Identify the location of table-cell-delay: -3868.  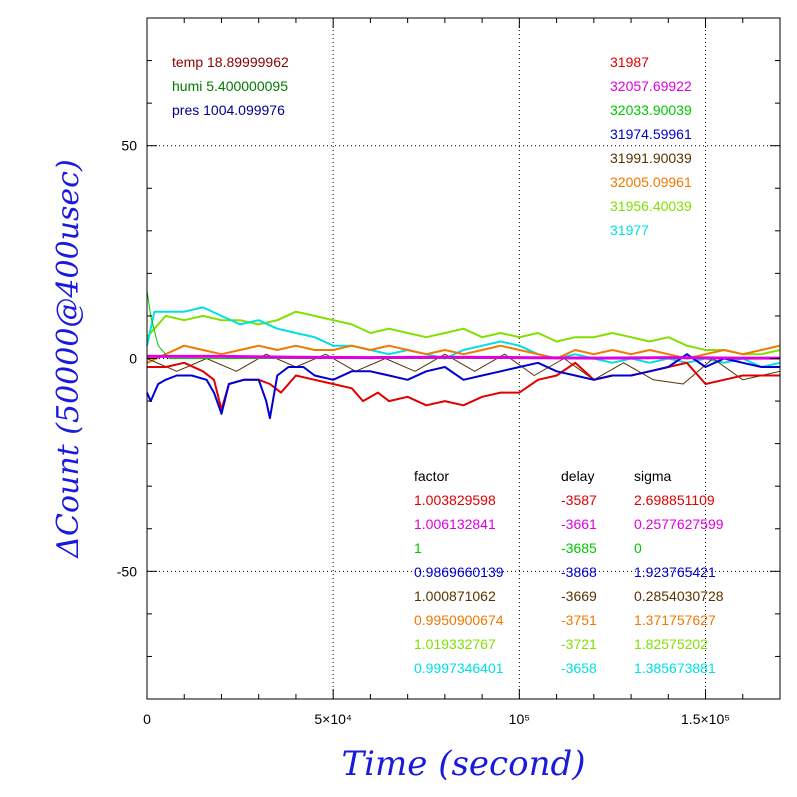
(579, 572).